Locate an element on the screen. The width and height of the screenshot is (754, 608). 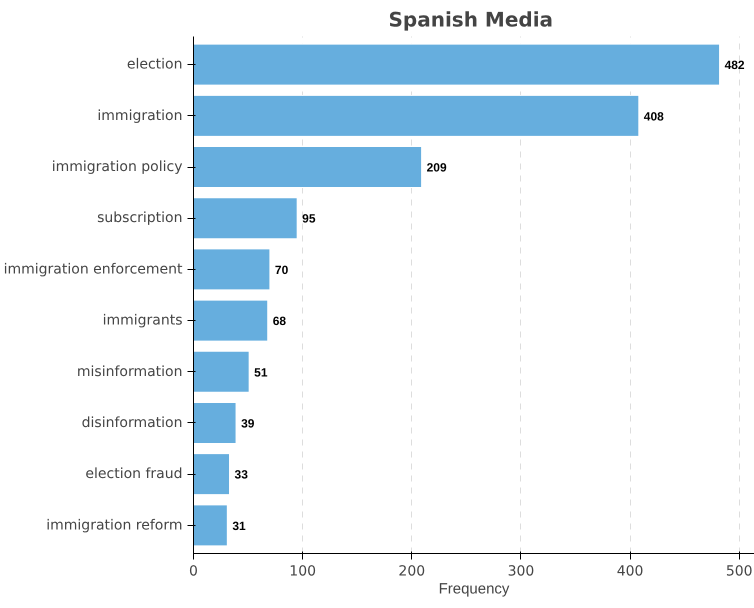
x-axis-title: Frequency is located at coordinates (474, 589).